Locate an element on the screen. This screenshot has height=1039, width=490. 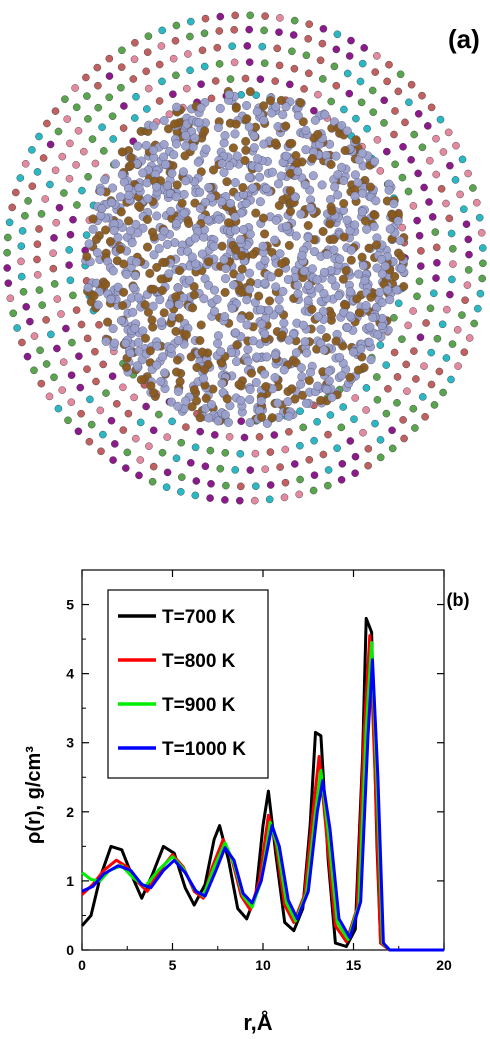
y-tick-label: 4 is located at coordinates (70, 674).